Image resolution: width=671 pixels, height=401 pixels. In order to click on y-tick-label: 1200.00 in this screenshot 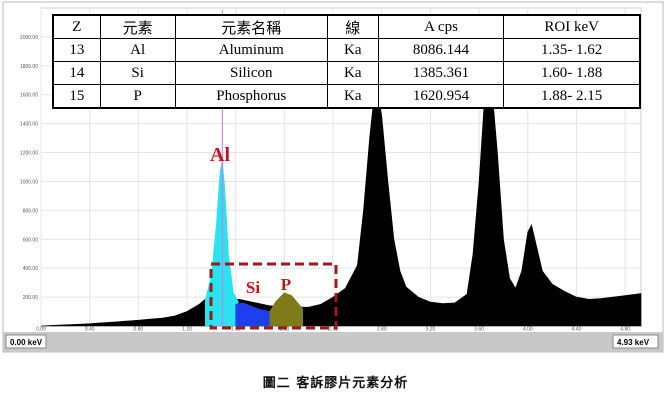, I will do `click(29, 154)`.